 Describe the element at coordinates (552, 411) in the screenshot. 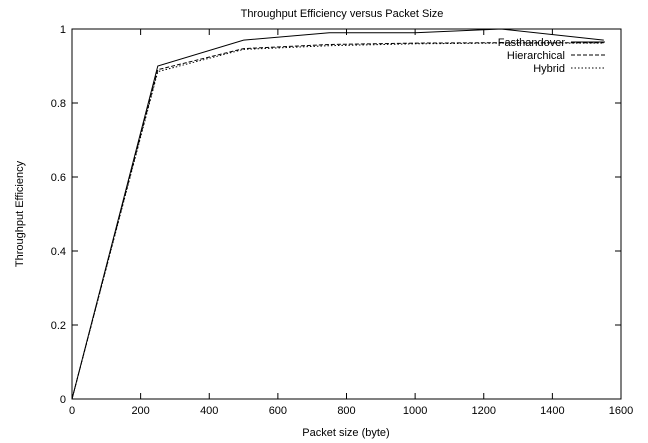

I see `x-tick-label: 1400` at that location.